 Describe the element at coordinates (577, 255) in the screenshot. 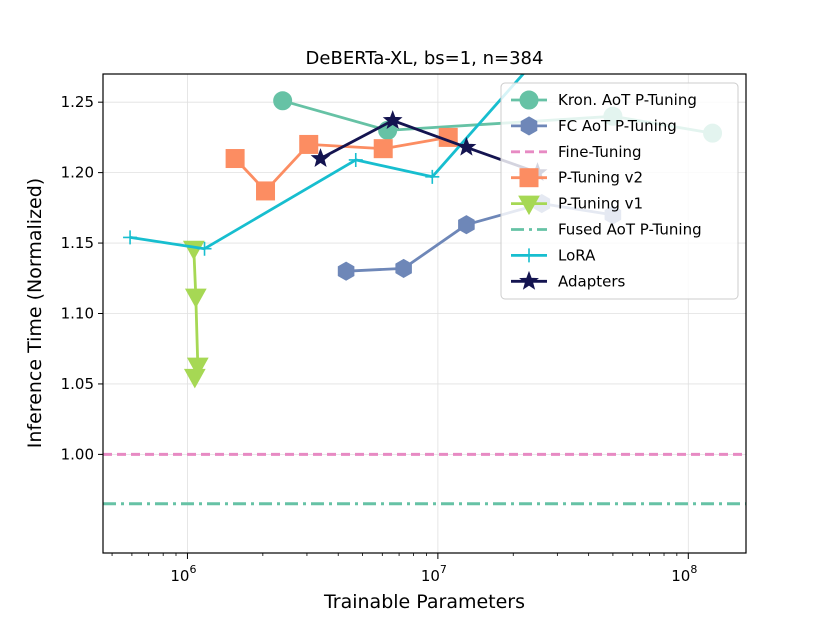

I see `legend-label: LoRA` at that location.